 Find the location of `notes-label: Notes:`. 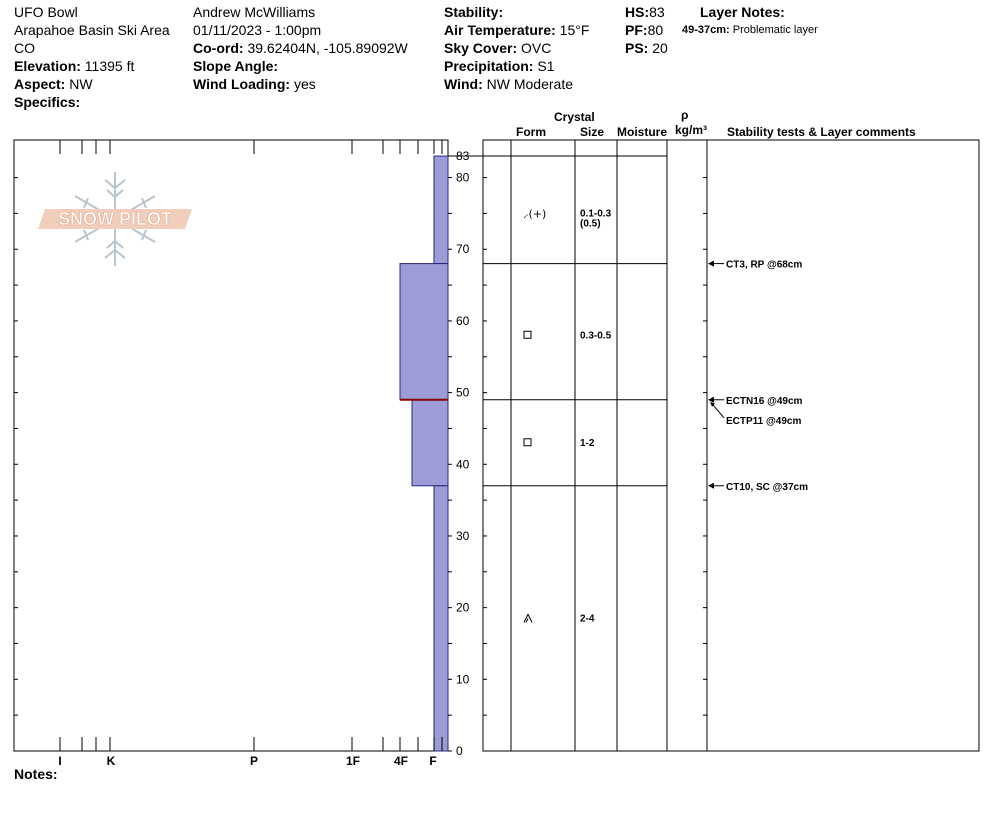

notes-label: Notes: is located at coordinates (36, 774).